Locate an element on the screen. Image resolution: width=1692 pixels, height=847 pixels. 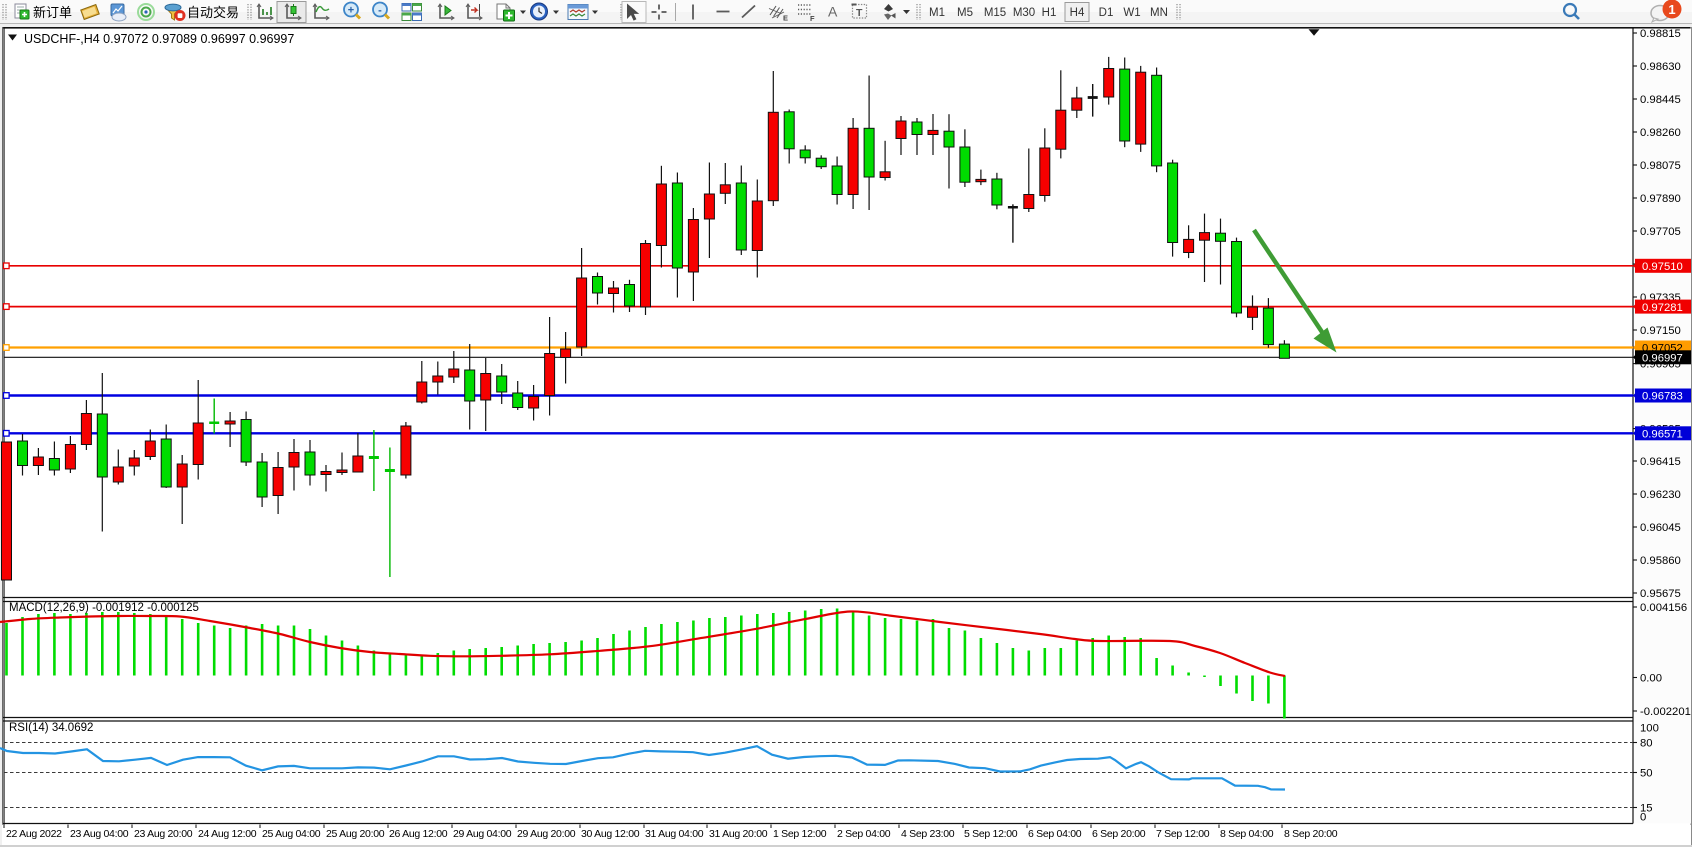
svg-text: 29 Aug 20:00 is located at coordinates (546, 834).